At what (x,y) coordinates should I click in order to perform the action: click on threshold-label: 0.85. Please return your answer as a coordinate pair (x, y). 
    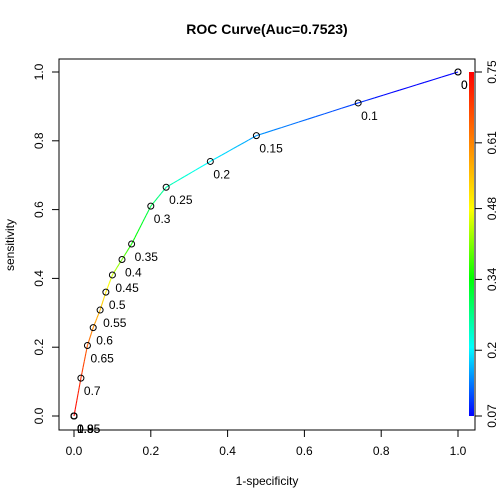
    Looking at the image, I should click on (89, 429).